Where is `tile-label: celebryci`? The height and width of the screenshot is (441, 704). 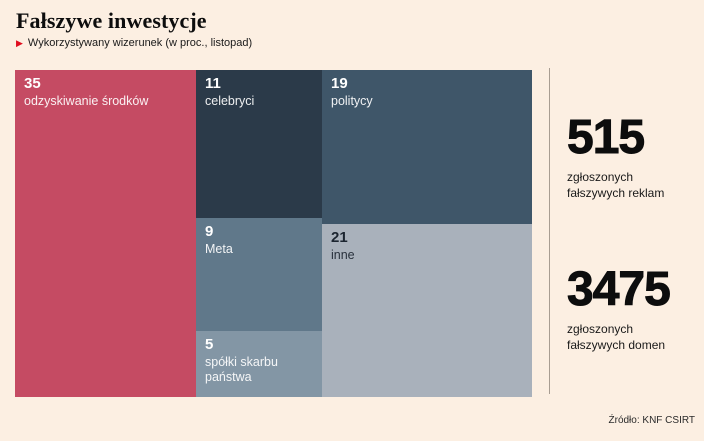
tile-label: celebryci is located at coordinates (230, 100).